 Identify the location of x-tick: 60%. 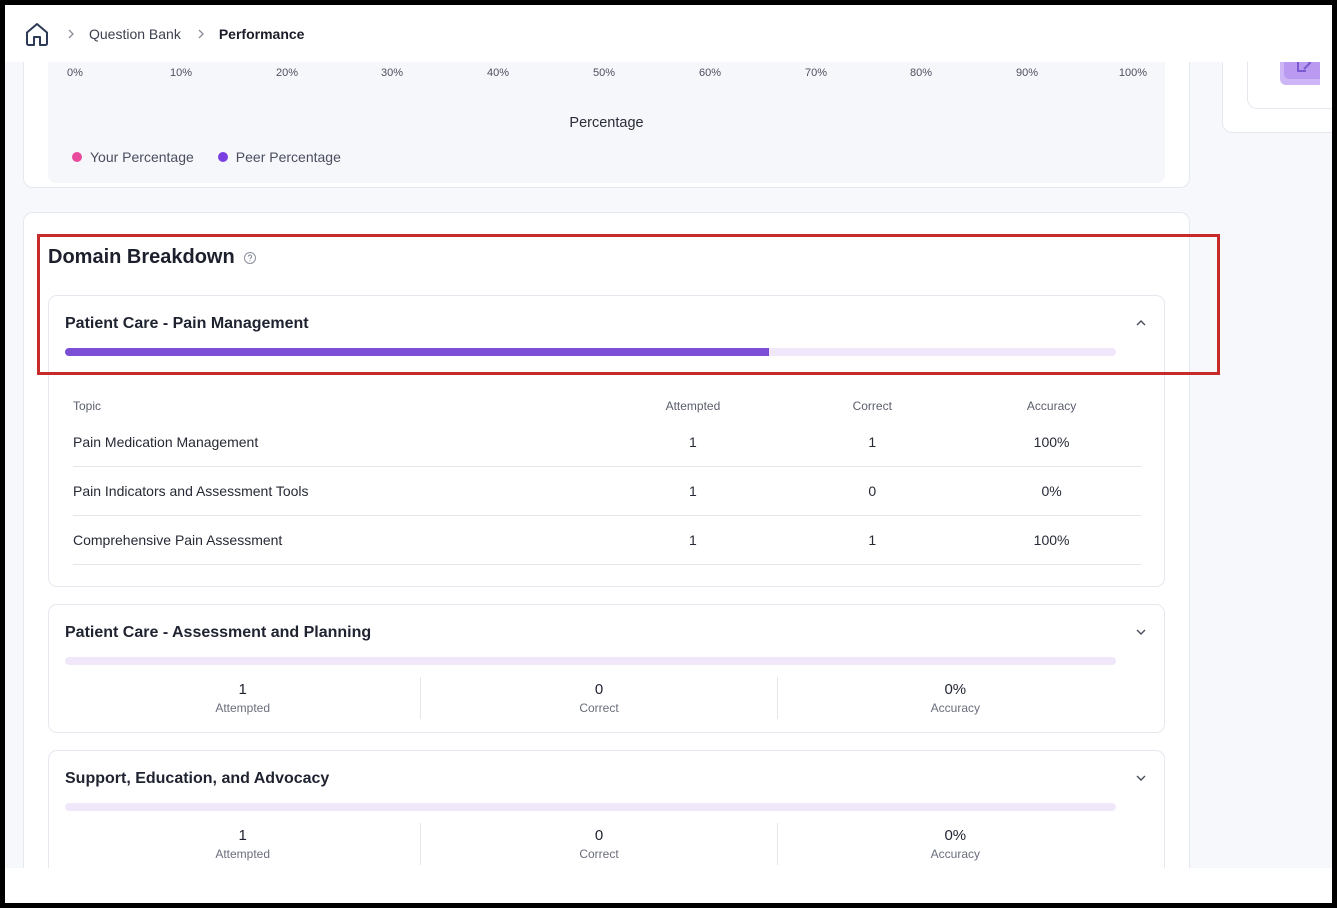
(710, 73).